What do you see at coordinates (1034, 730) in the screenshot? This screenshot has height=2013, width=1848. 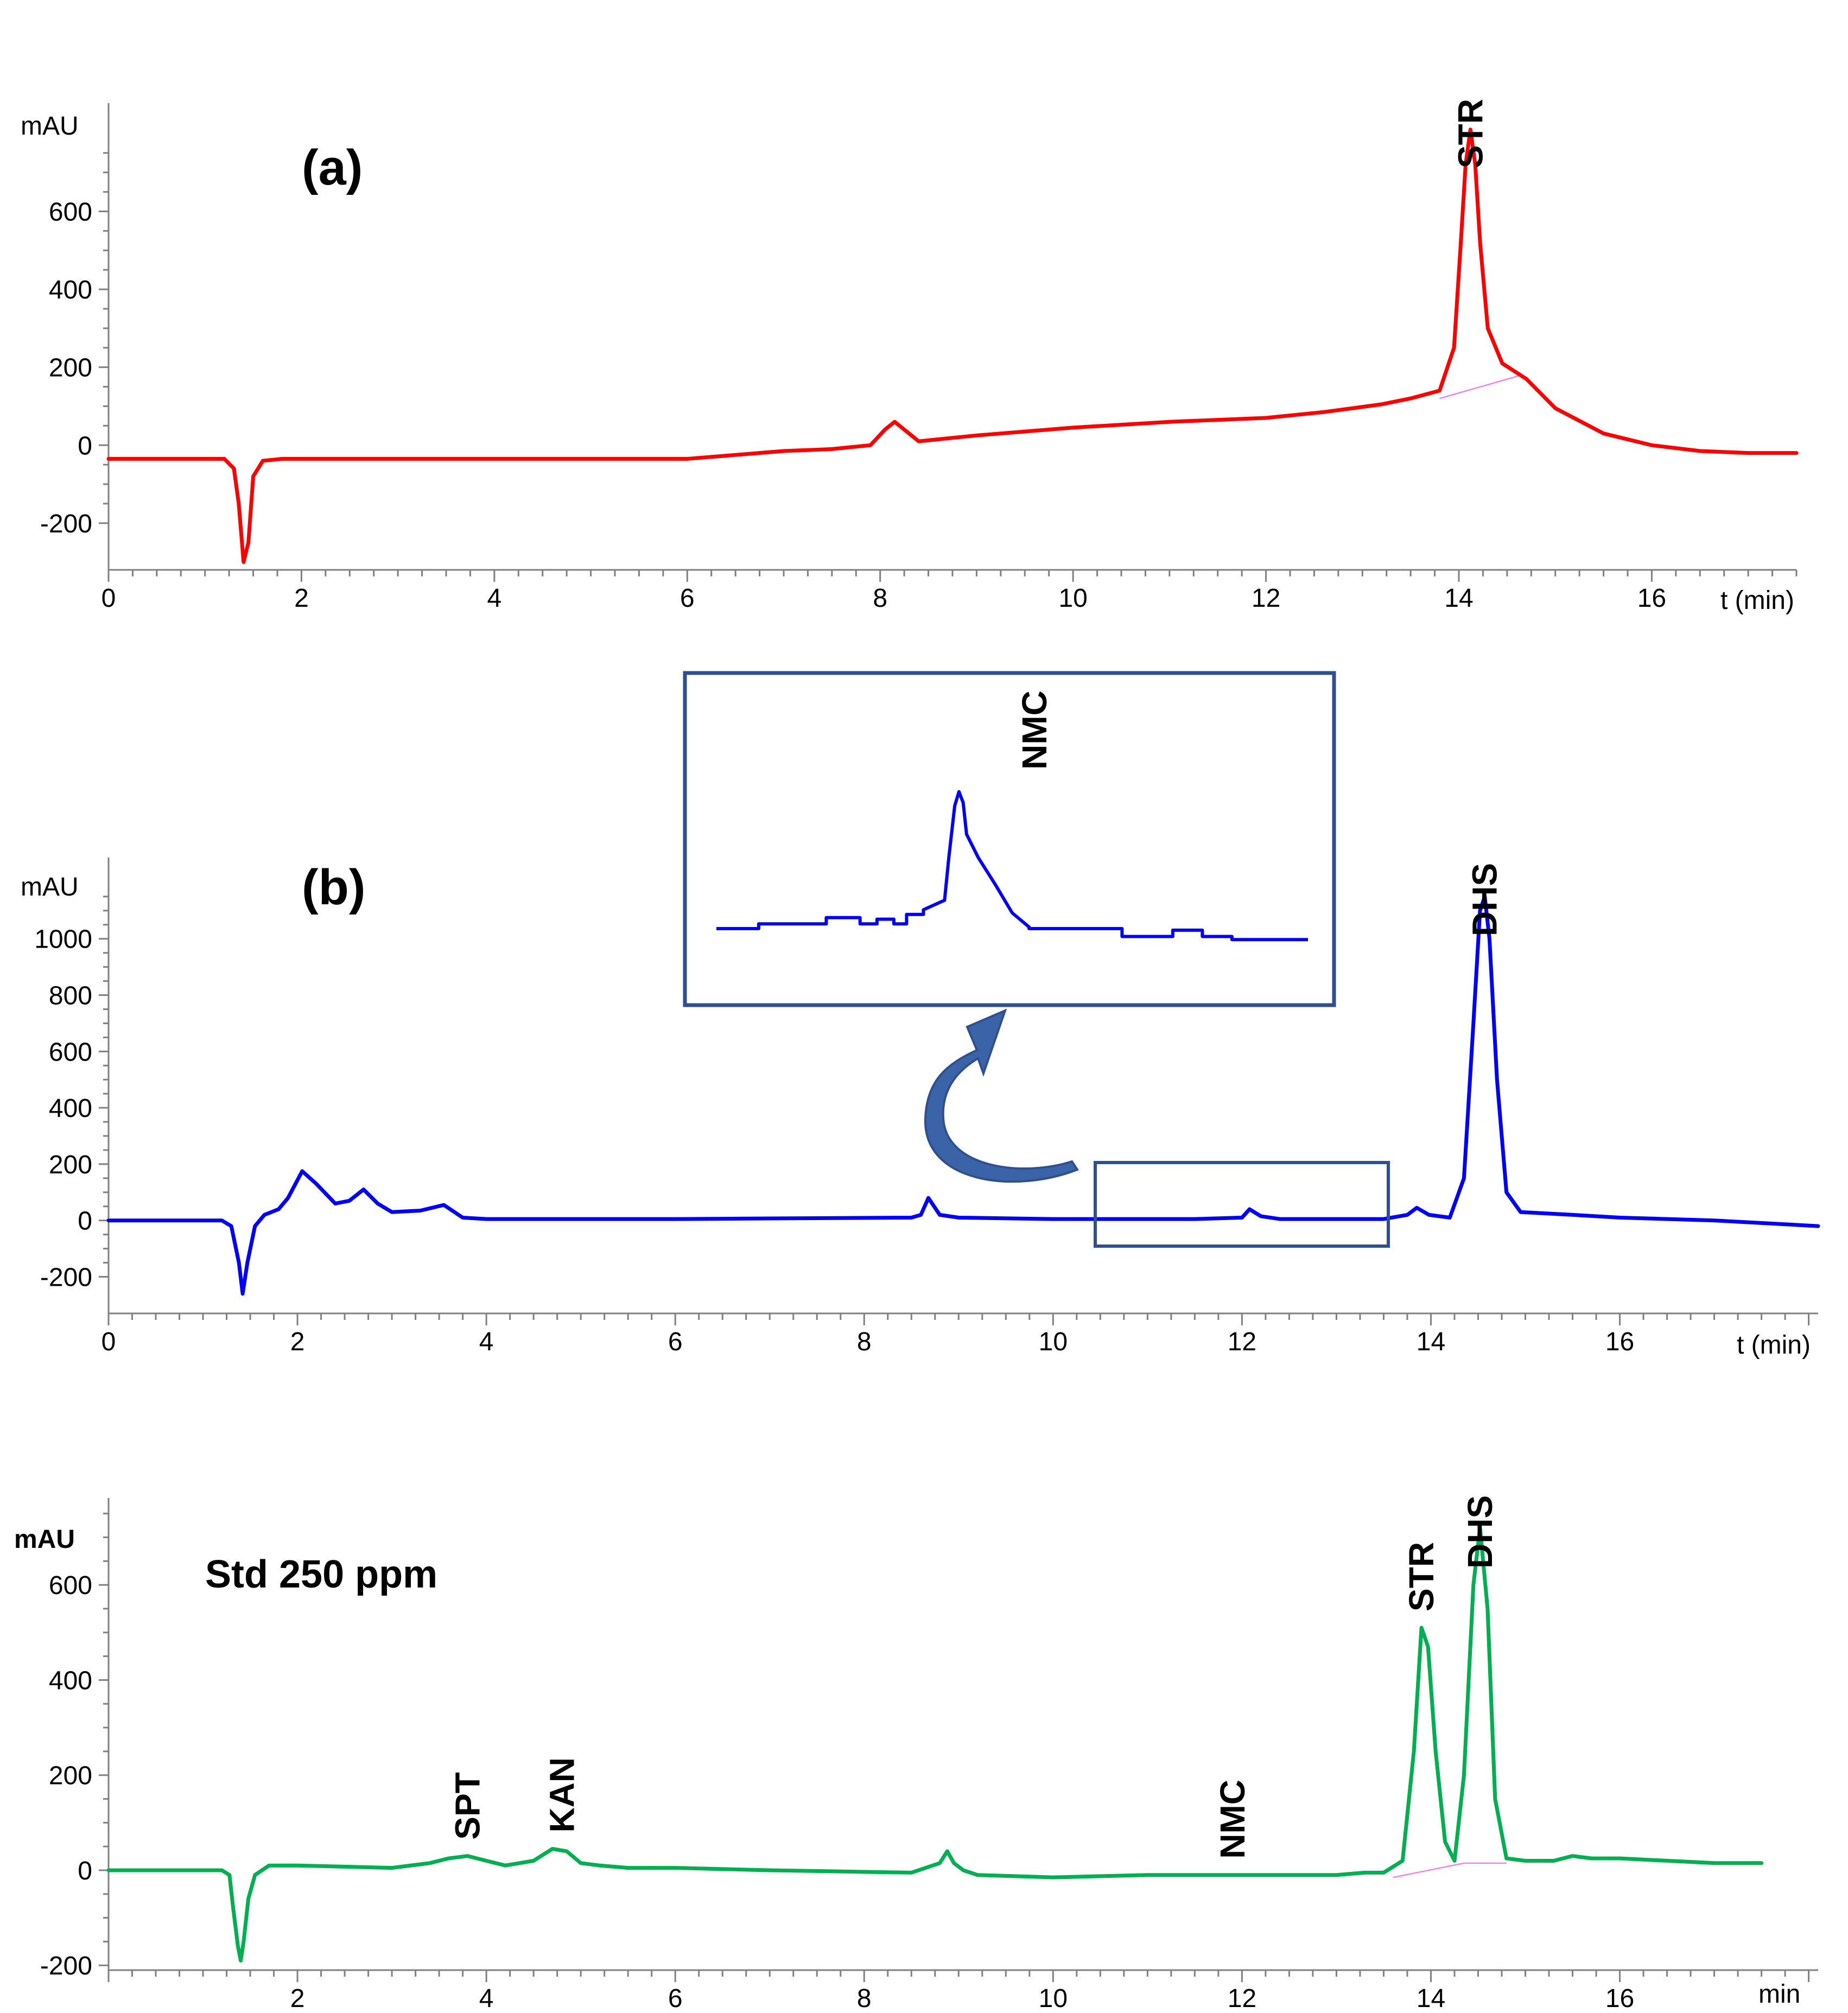 I see `inset-peak-label-nmc: NMC` at bounding box center [1034, 730].